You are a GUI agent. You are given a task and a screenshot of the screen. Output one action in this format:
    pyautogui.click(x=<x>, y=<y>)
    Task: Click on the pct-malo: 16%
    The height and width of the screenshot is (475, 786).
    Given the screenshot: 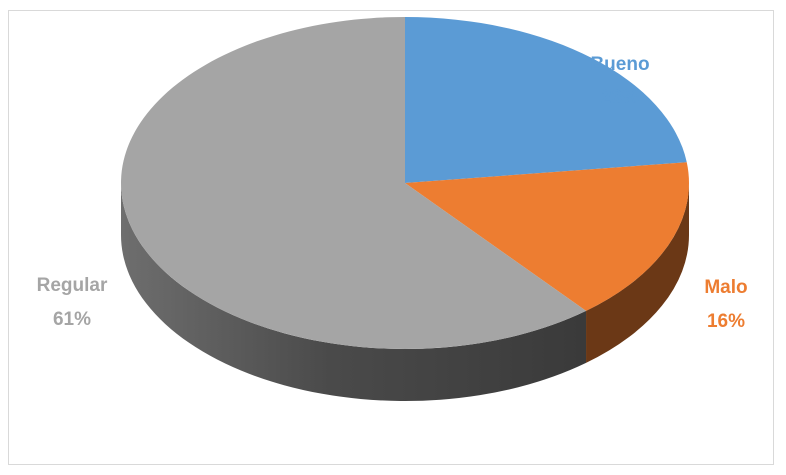 What is the action you would take?
    pyautogui.click(x=726, y=321)
    